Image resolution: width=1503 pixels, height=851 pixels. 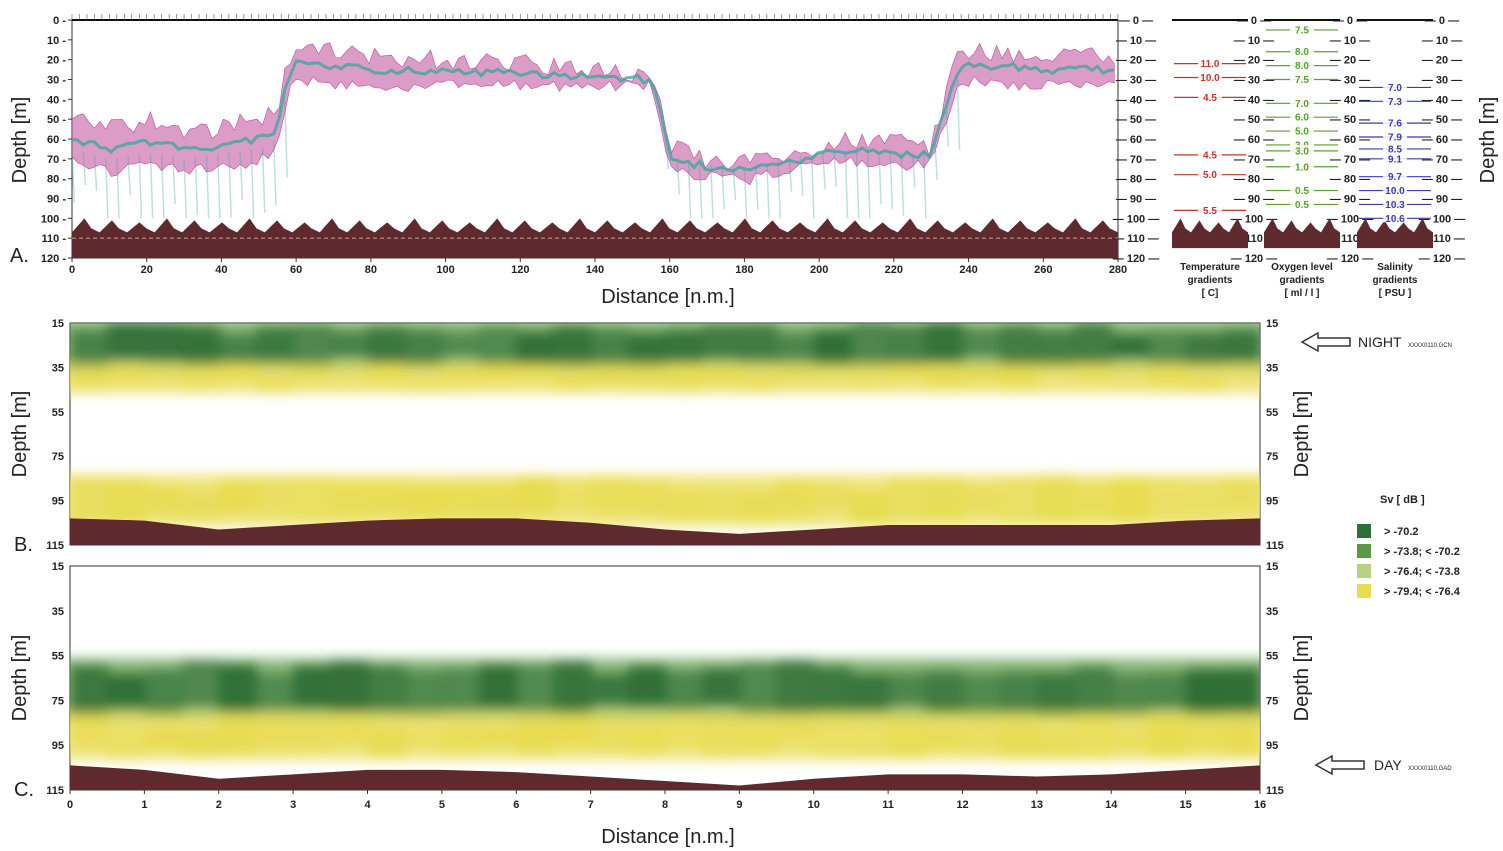 What do you see at coordinates (55, 791) in the screenshot?
I see `y-tick-label: 115` at bounding box center [55, 791].